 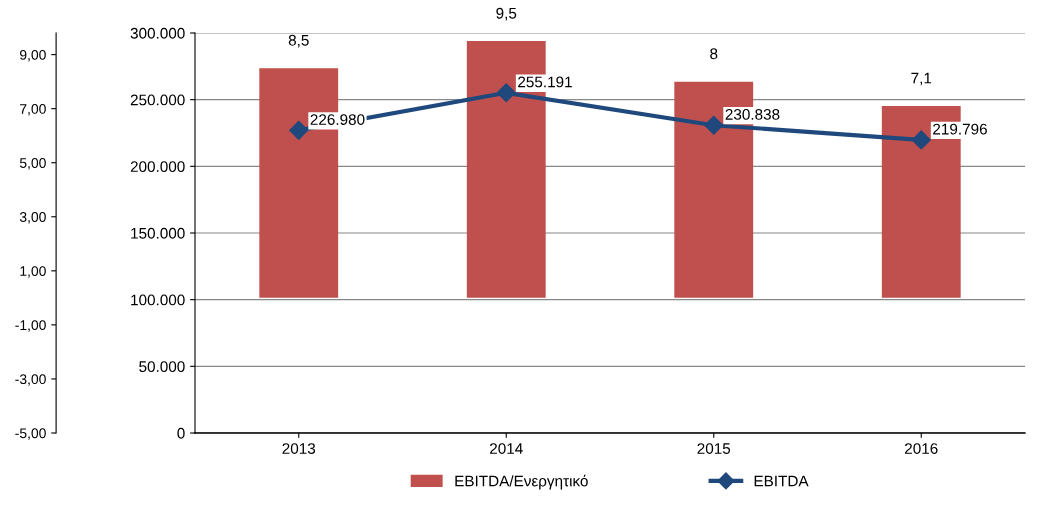 What do you see at coordinates (158, 300) in the screenshot?
I see `y2-tick-label: 100.000` at bounding box center [158, 300].